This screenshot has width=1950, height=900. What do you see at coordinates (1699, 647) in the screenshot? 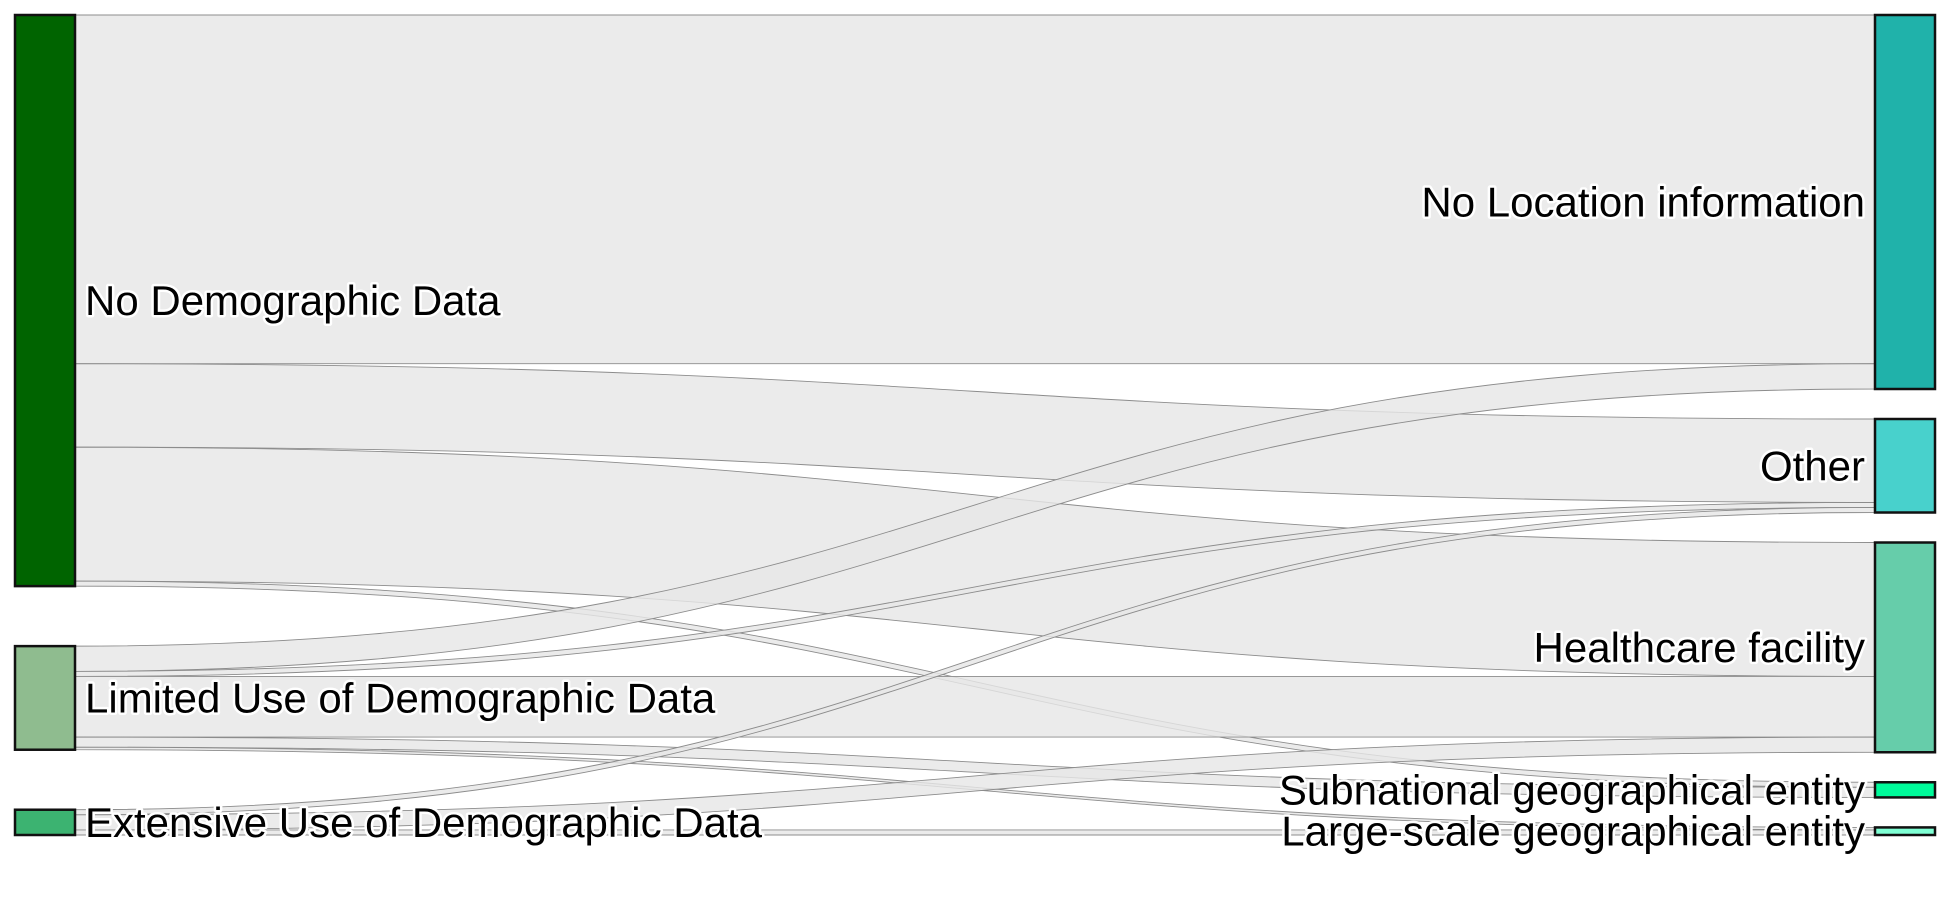
I see `node-label-health: Healthcare facility` at bounding box center [1699, 647].